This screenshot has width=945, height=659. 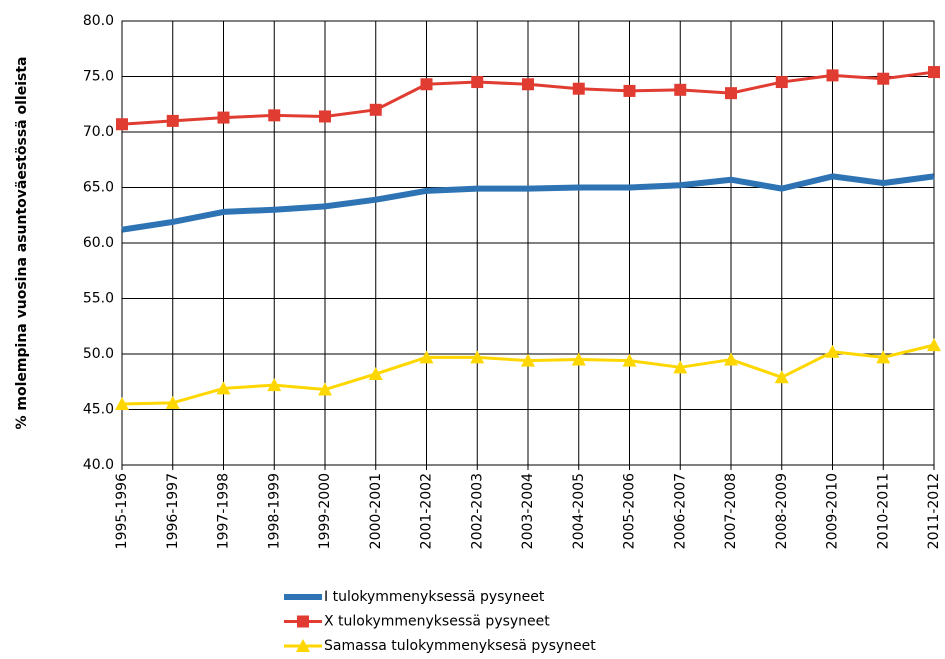 I want to click on y-tick-label: 55.0, so click(x=98, y=299).